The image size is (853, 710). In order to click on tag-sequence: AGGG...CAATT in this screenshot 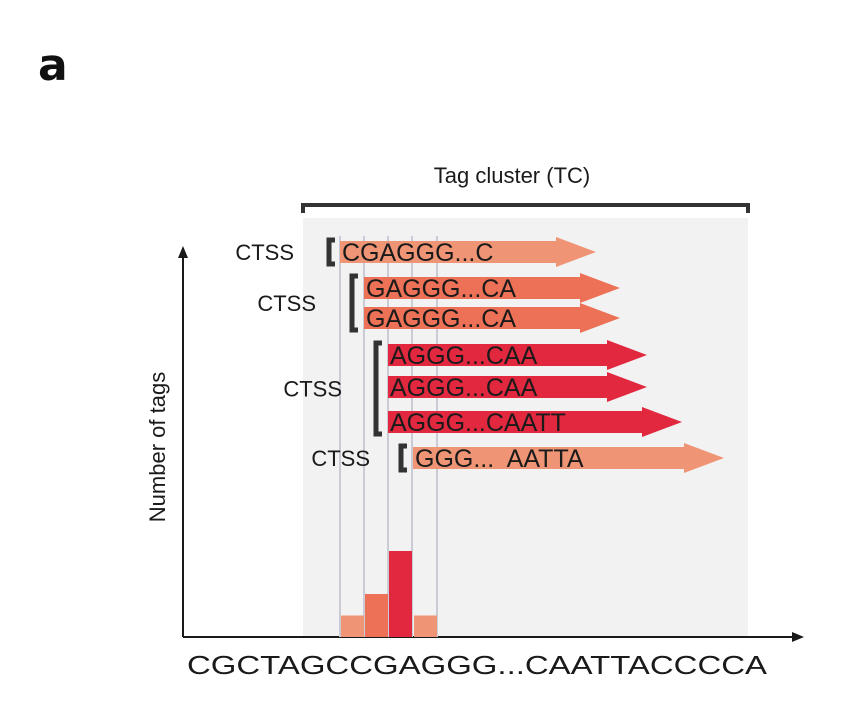, I will do `click(478, 423)`.